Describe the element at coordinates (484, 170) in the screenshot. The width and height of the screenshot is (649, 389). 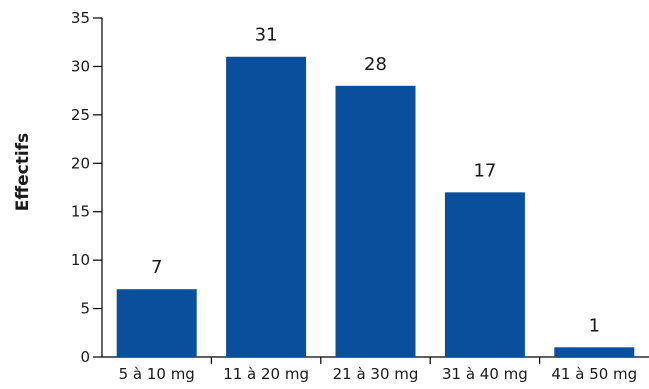
I see `data-label: 17` at that location.